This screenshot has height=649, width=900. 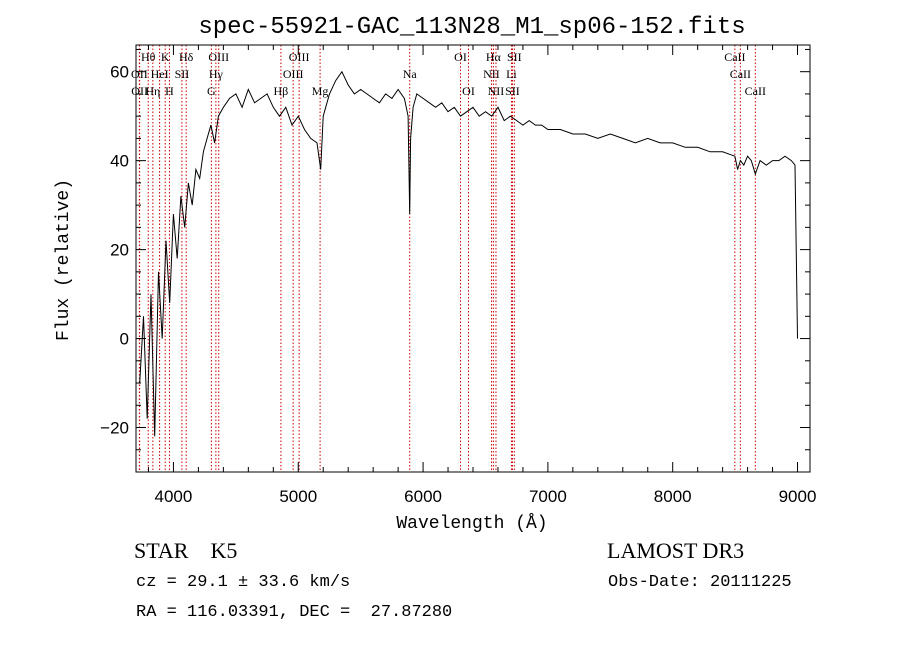 I want to click on marker-label-16: Li, so click(x=511, y=74).